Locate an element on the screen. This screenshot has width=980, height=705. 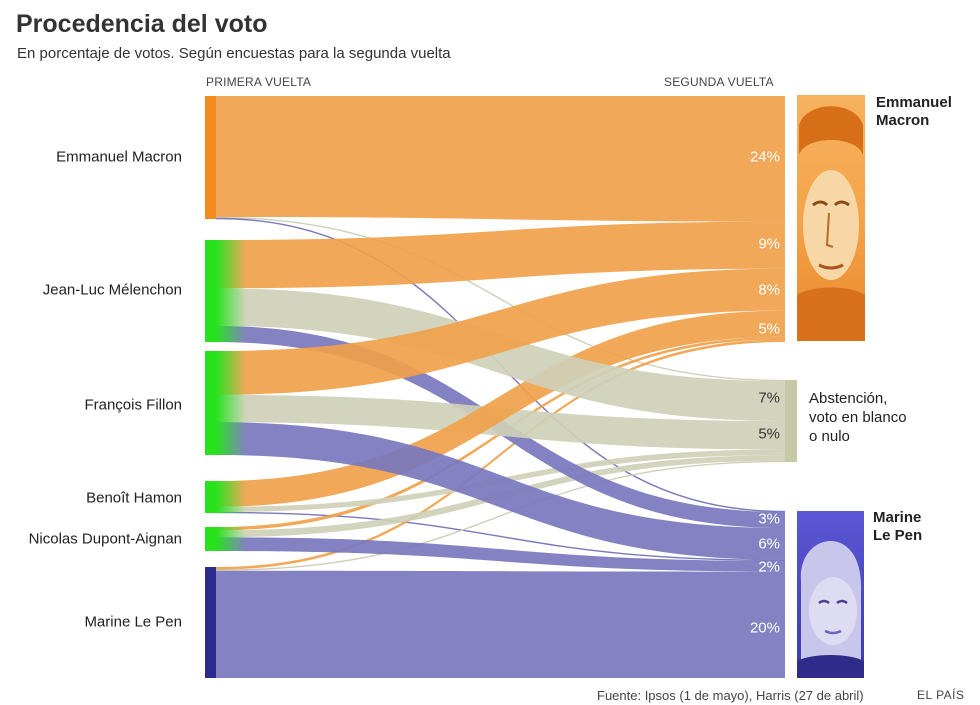
macron-photo is located at coordinates (831, 218).